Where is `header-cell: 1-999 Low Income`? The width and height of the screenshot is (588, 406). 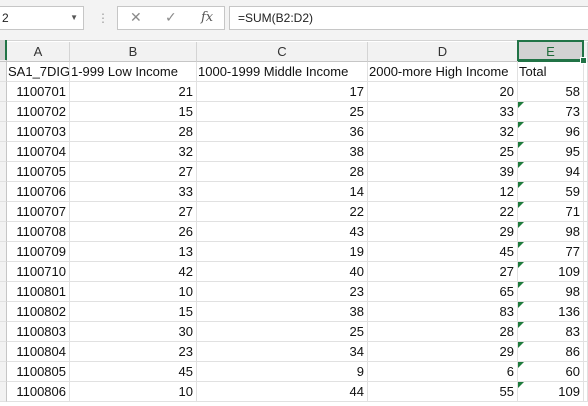
header-cell: 1-999 Low Income is located at coordinates (133, 72).